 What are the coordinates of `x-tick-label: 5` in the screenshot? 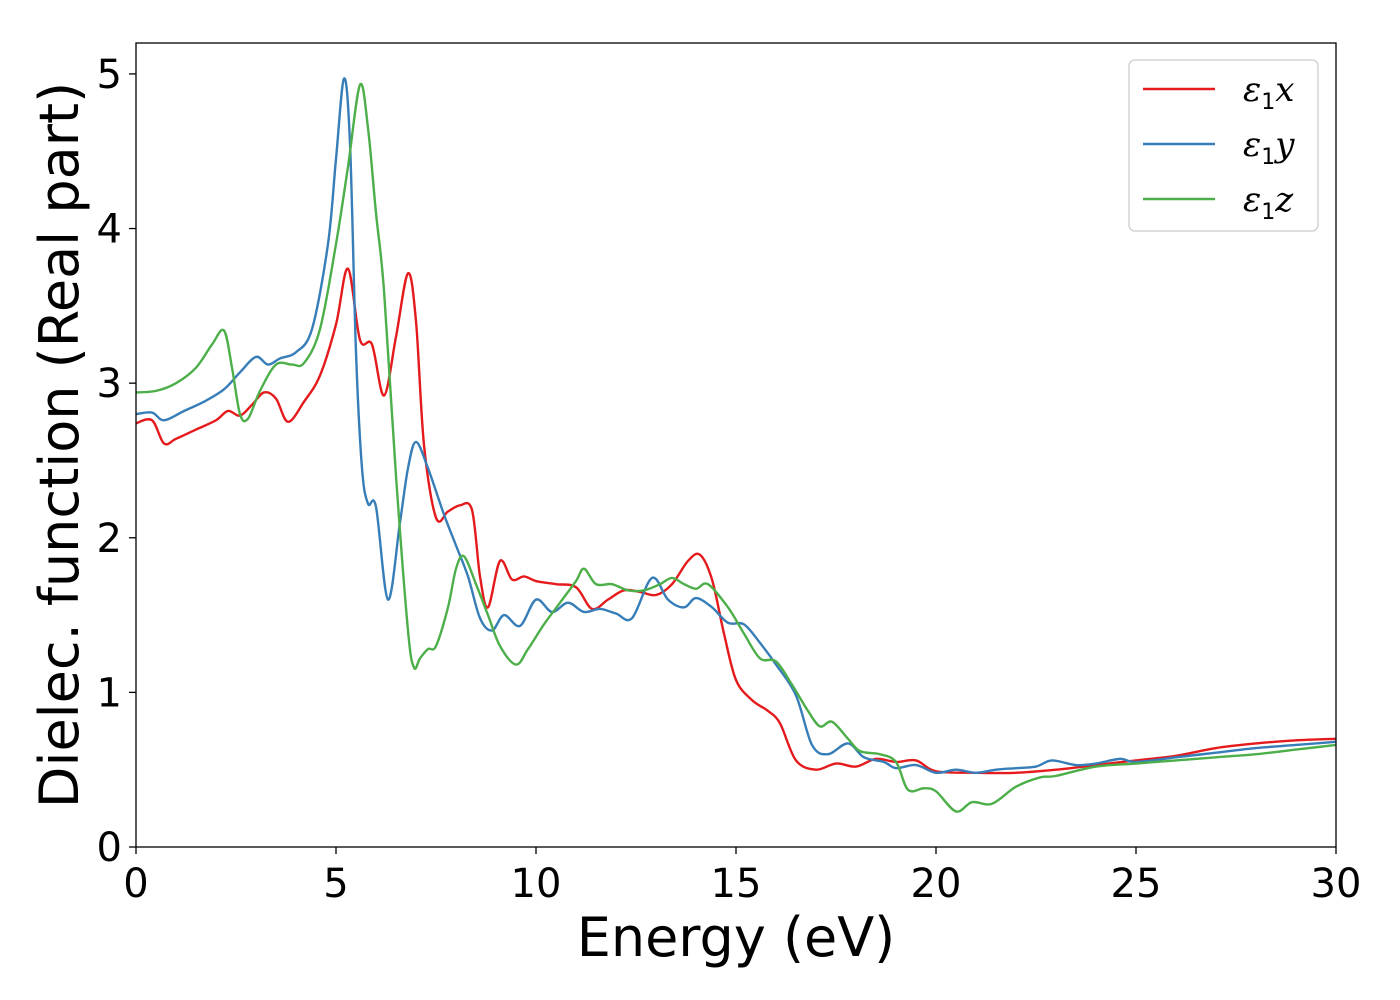 It's located at (335, 884).